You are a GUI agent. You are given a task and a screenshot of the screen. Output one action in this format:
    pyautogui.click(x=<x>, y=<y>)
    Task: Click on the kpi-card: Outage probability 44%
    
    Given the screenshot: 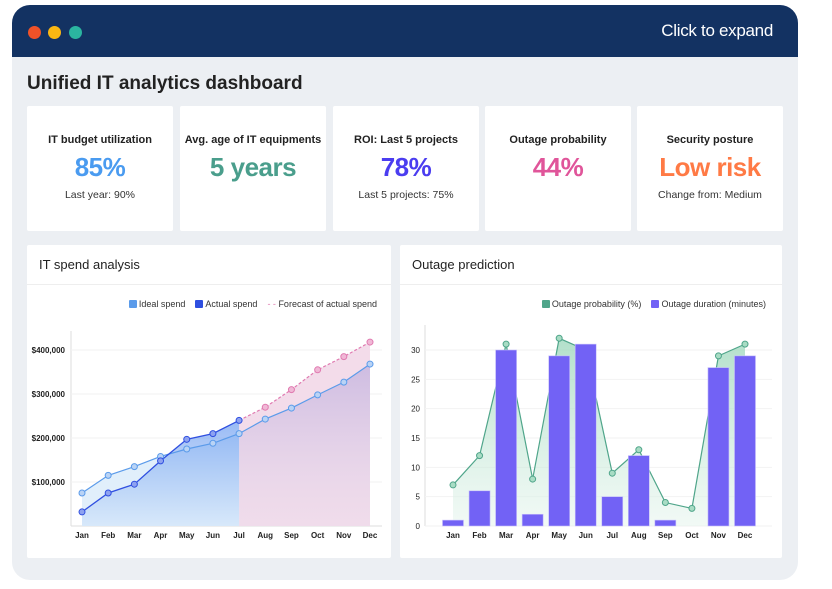 What is the action you would take?
    pyautogui.click(x=558, y=168)
    